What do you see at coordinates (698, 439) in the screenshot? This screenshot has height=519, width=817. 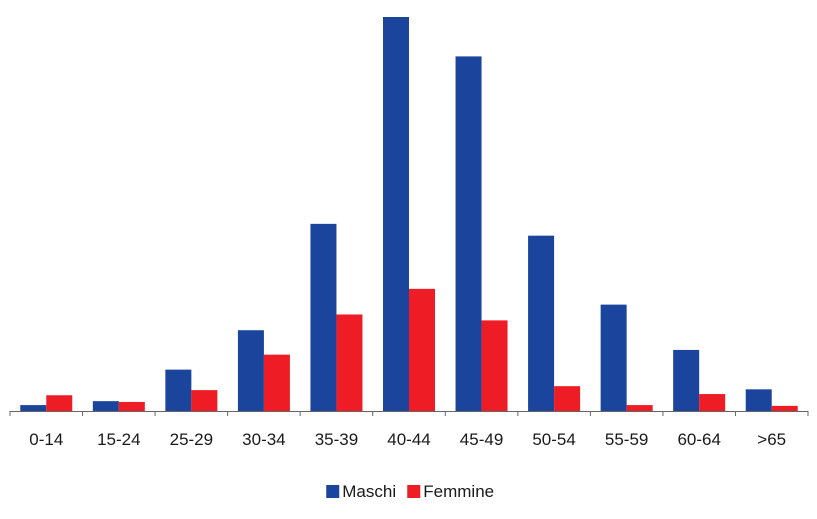 I see `x-tick-label-60-64: 60-64` at bounding box center [698, 439].